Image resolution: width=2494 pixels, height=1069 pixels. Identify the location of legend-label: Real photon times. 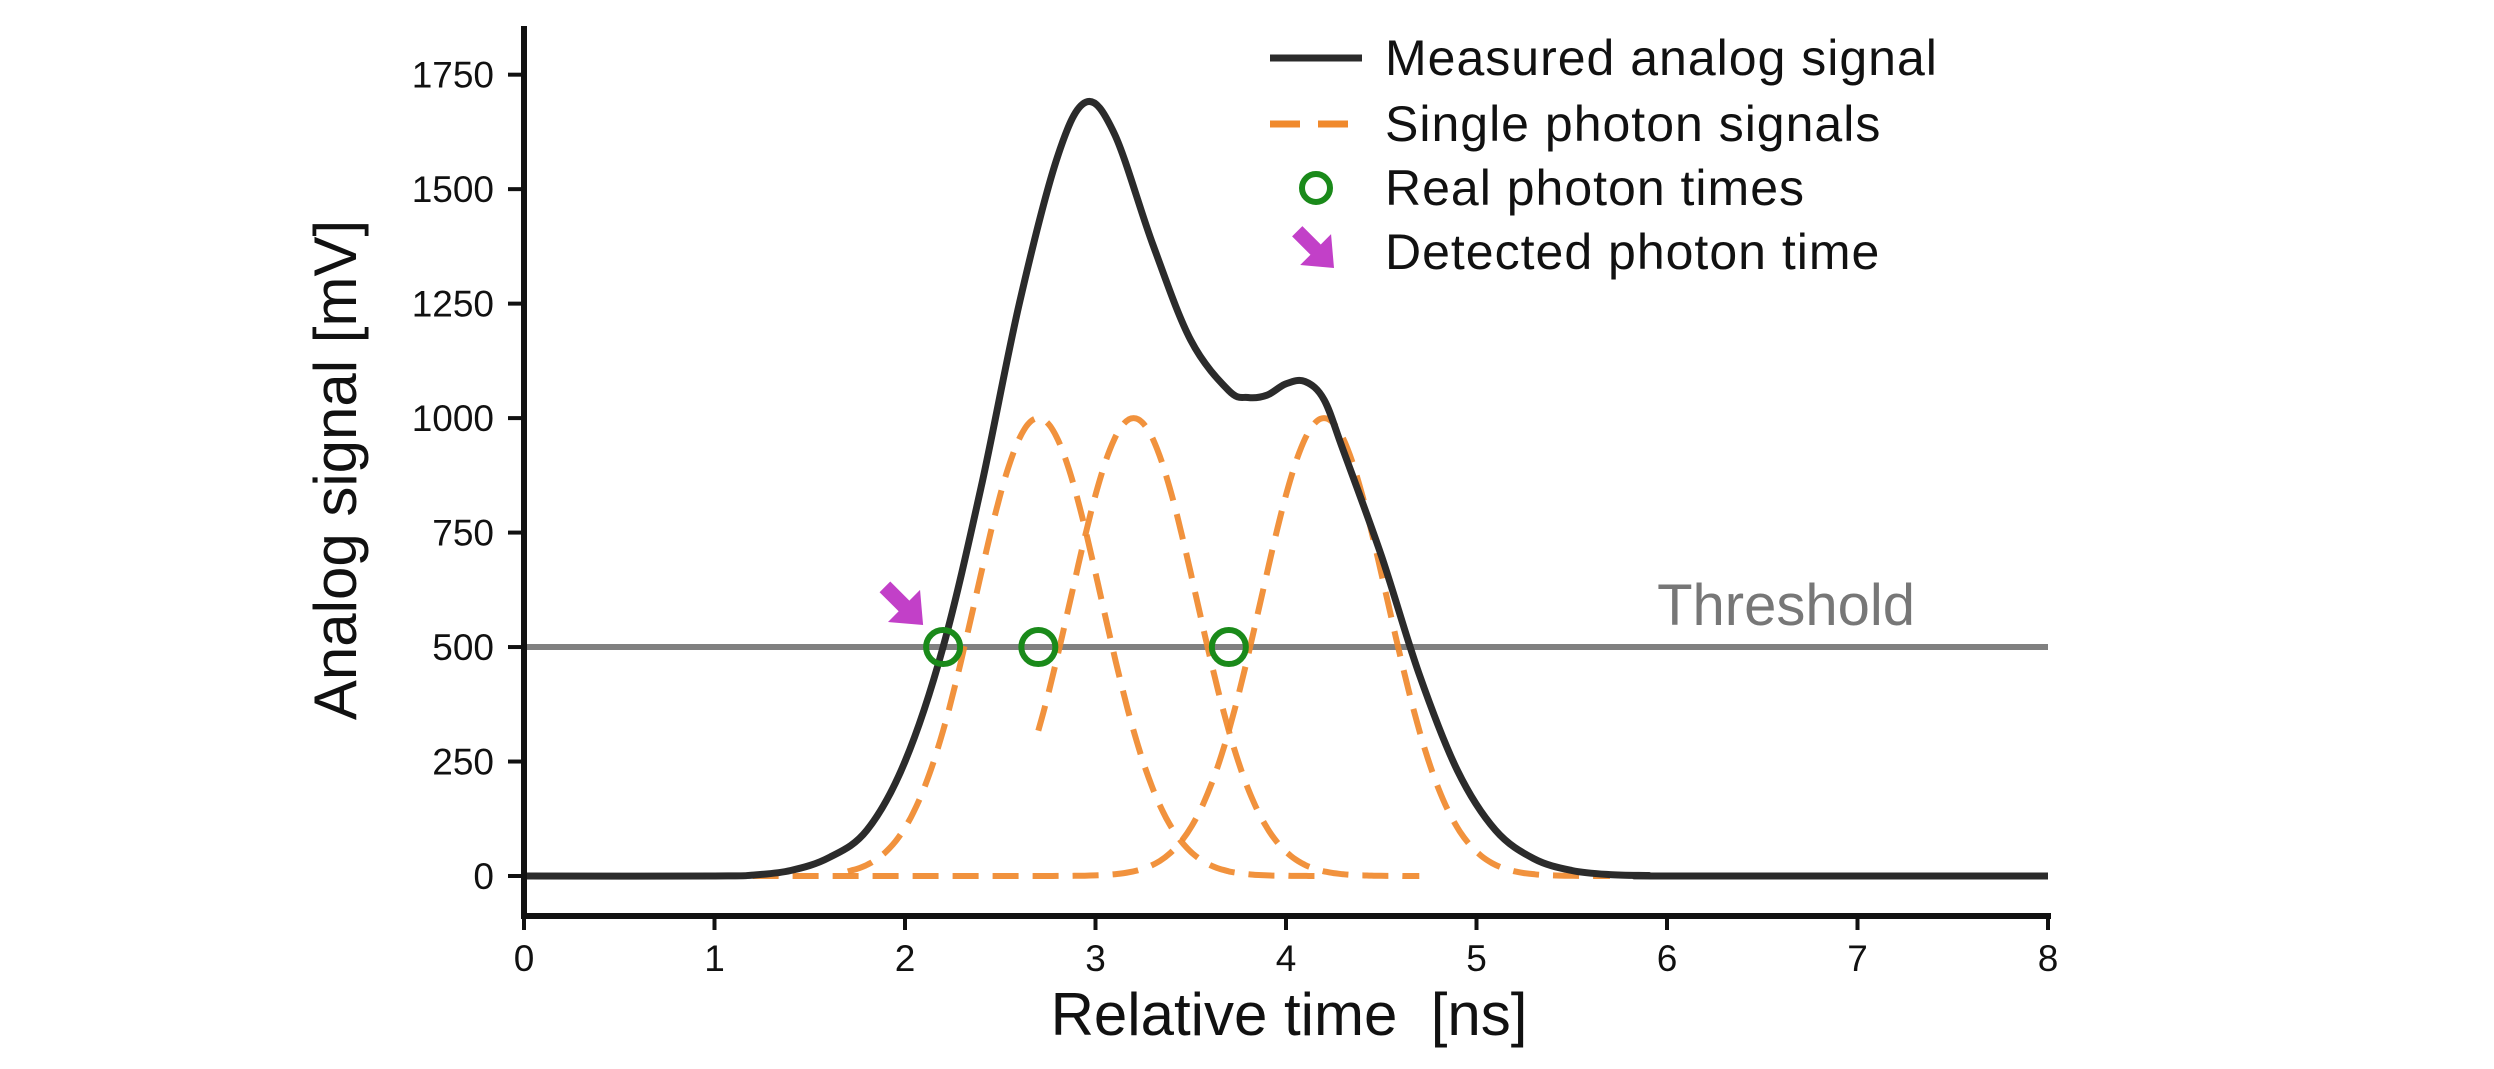
(1595, 188).